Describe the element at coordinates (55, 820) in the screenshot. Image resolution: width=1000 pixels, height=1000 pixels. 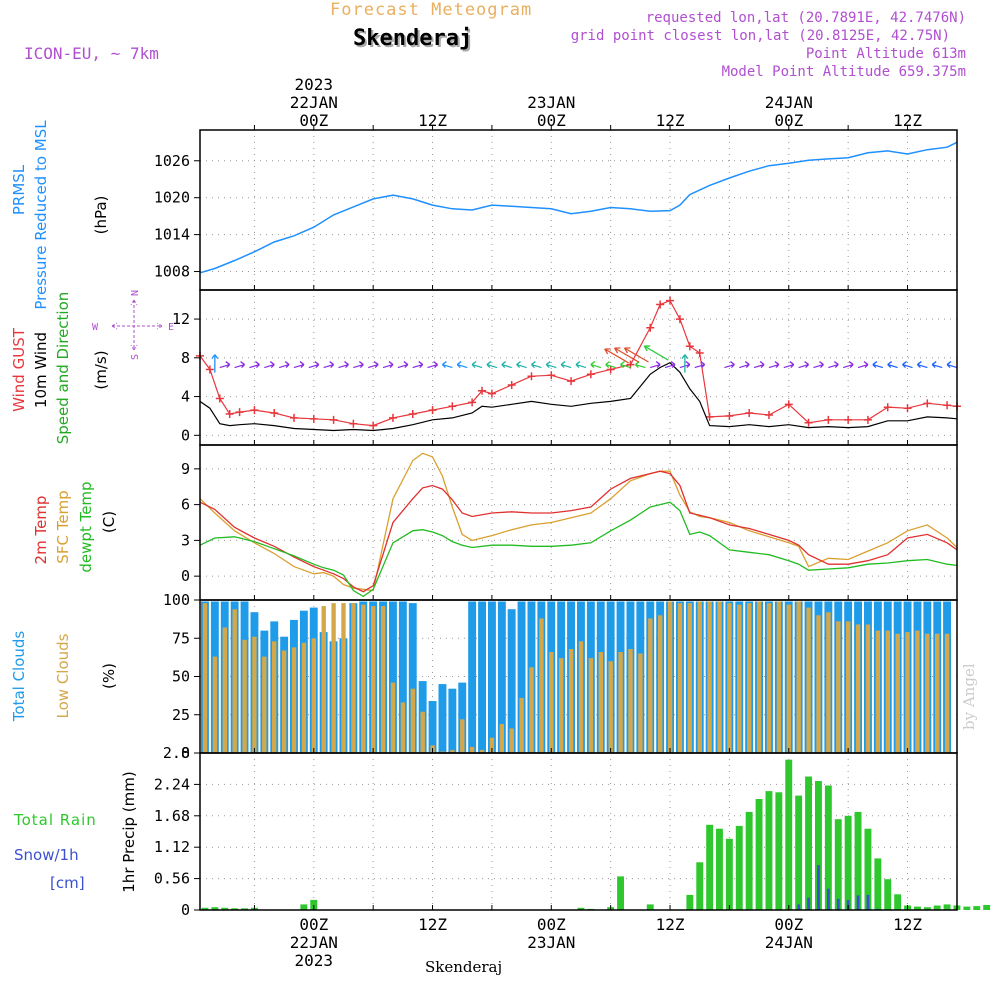
I see `rain-label: Total Rain` at that location.